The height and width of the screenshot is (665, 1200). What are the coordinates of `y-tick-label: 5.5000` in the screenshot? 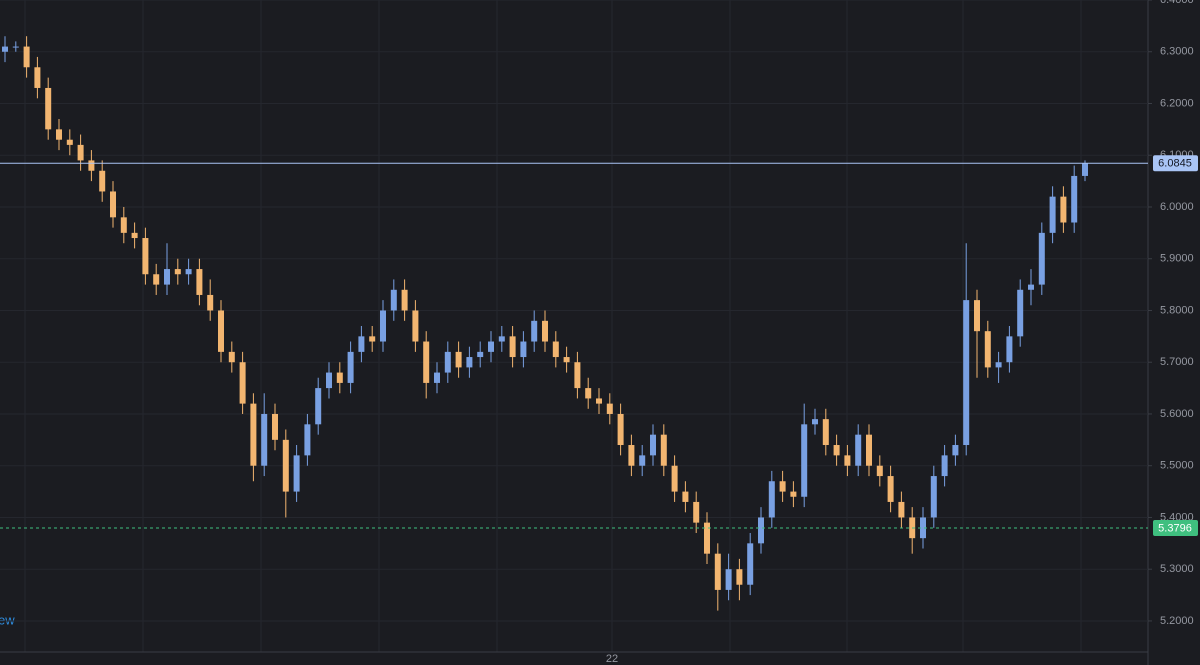 It's located at (1177, 466).